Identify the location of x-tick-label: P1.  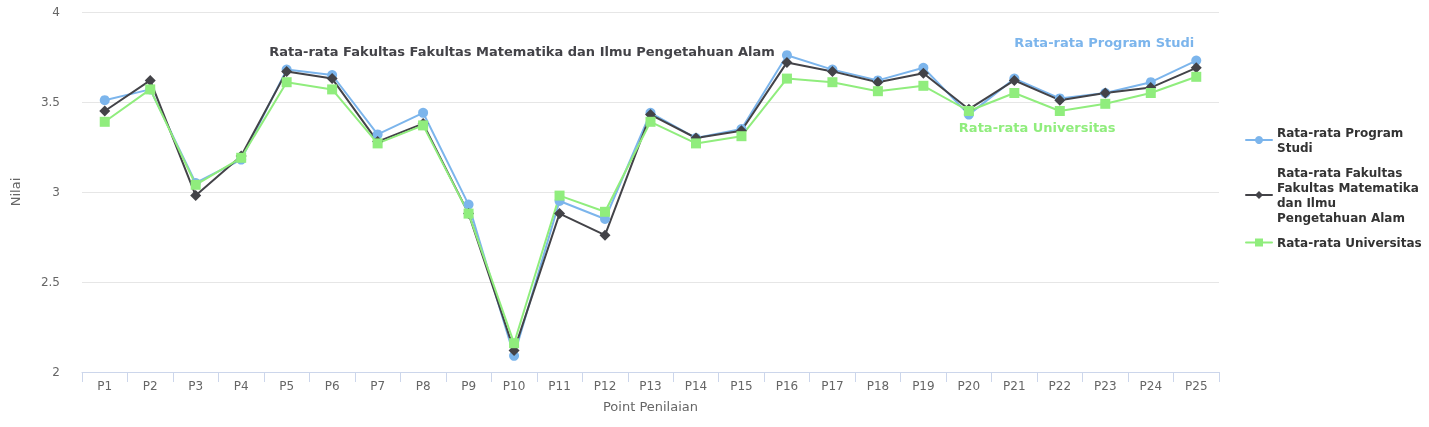
(105, 386).